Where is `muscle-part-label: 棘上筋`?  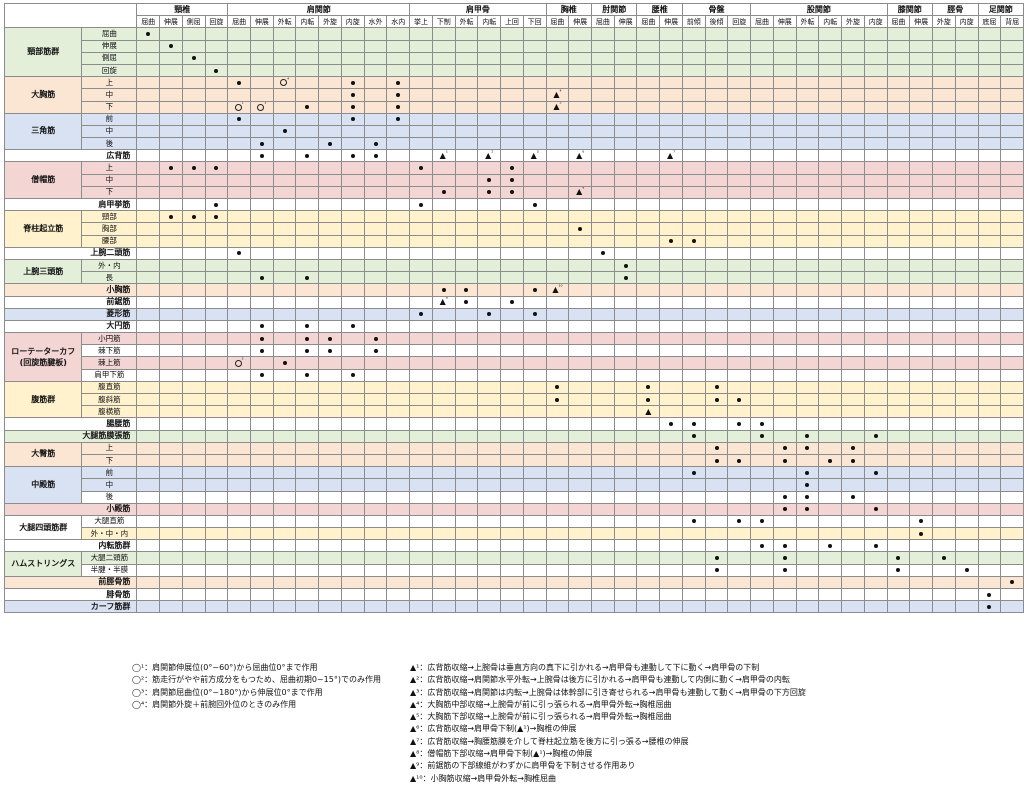 muscle-part-label: 棘上筋 is located at coordinates (109, 363).